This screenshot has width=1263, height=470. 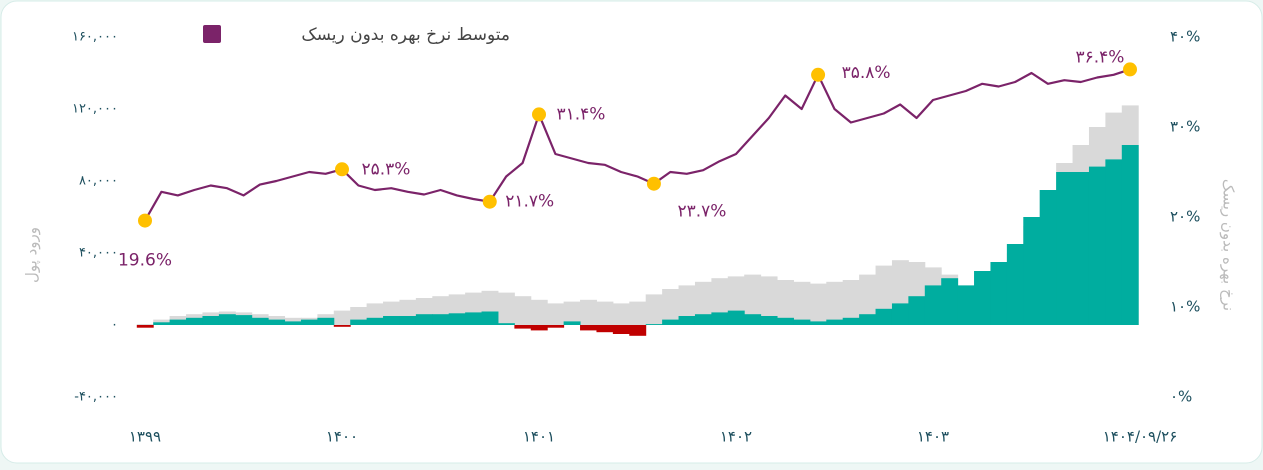 I want to click on y-tick-label: ۱۲۰,۰۰۰, so click(x=95, y=109).